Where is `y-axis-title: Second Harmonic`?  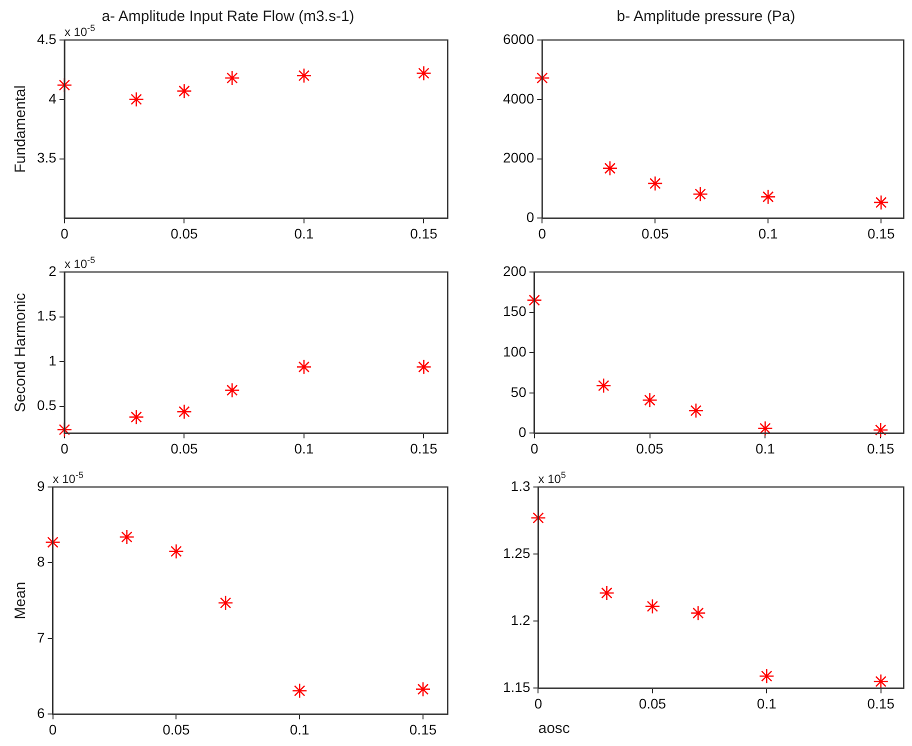
y-axis-title: Second Harmonic is located at coordinates (21, 352).